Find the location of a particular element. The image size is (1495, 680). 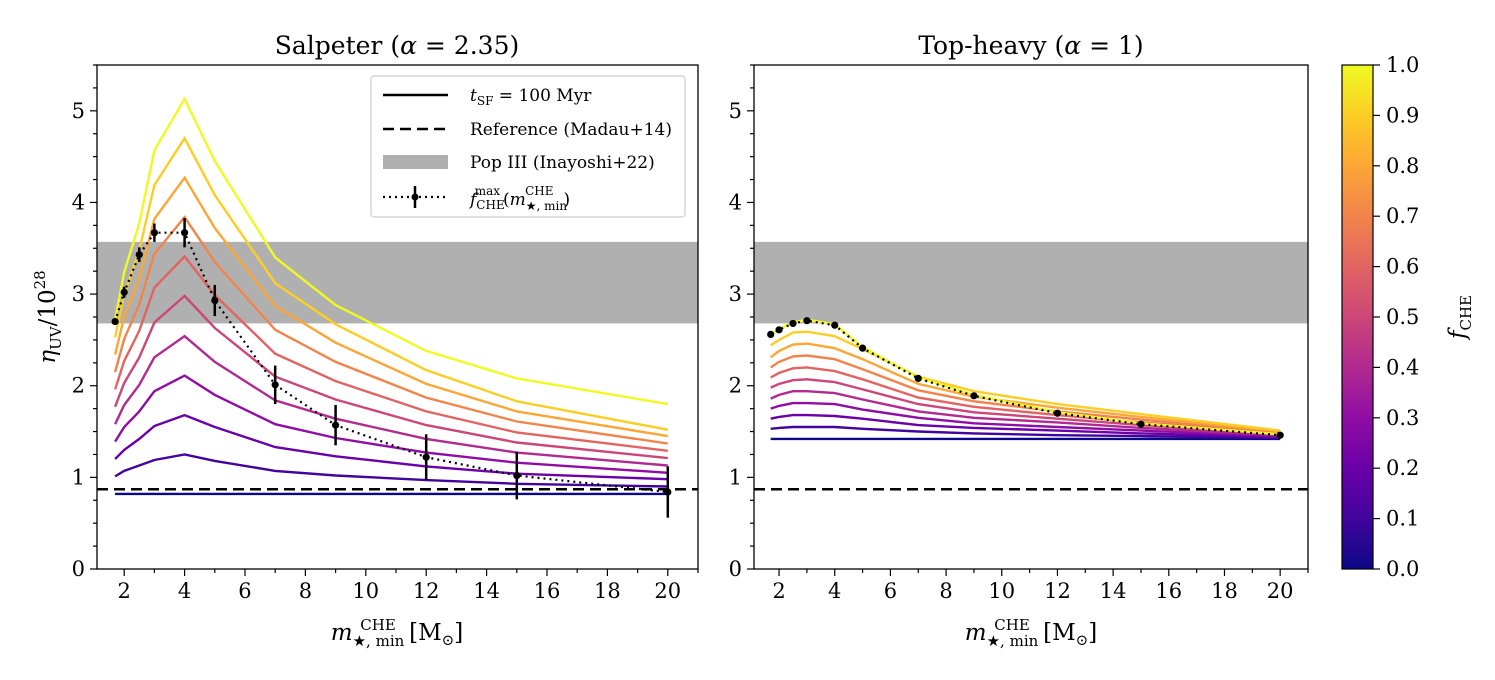

title-salpeter: Salpeter (α = 2.35) is located at coordinates (397, 45).